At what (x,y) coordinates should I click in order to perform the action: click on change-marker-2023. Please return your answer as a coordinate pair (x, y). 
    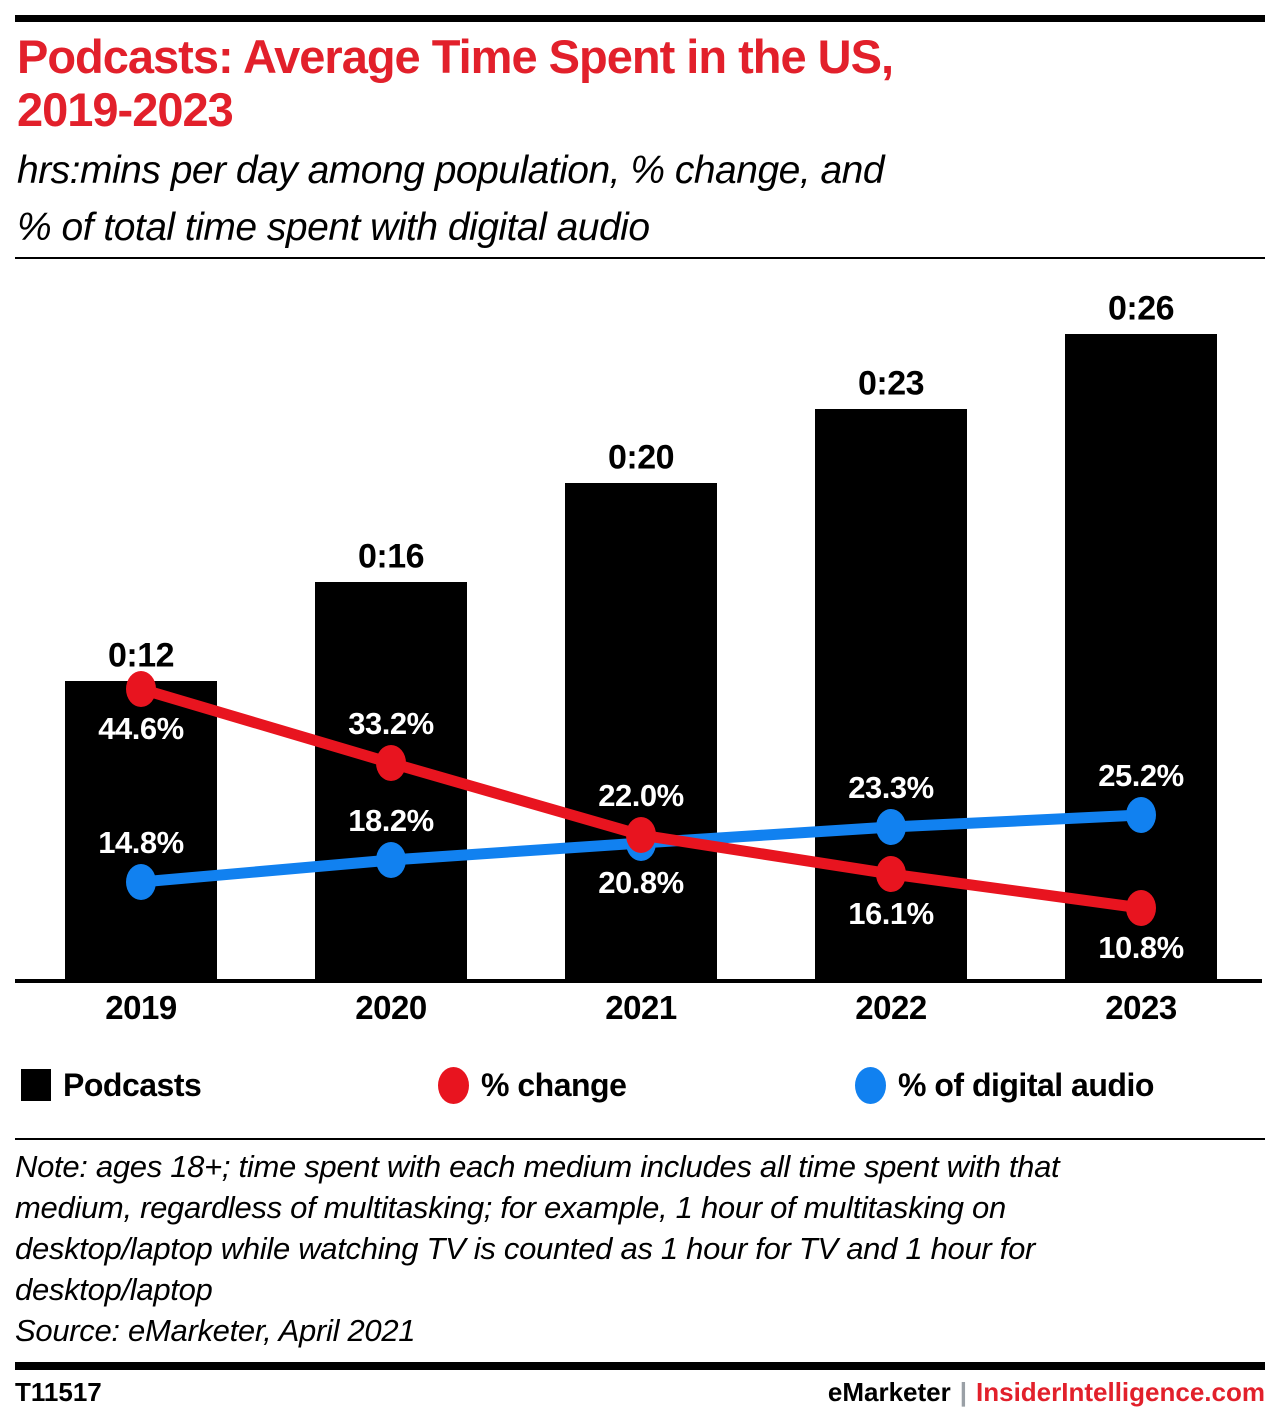
    Looking at the image, I should click on (1141, 908).